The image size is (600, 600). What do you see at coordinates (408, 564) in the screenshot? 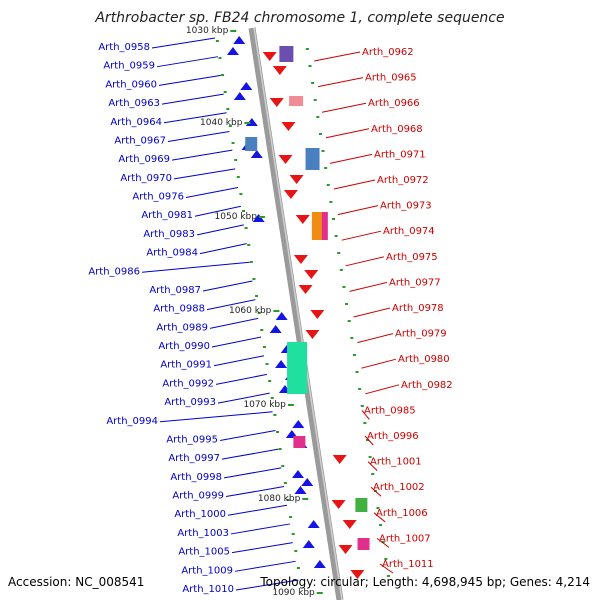
I see `right-gene-label: Arth_1011` at bounding box center [408, 564].